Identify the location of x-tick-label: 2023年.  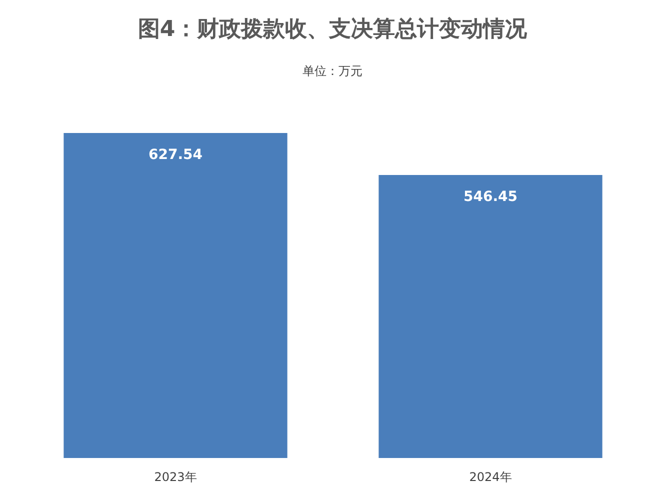
(175, 477).